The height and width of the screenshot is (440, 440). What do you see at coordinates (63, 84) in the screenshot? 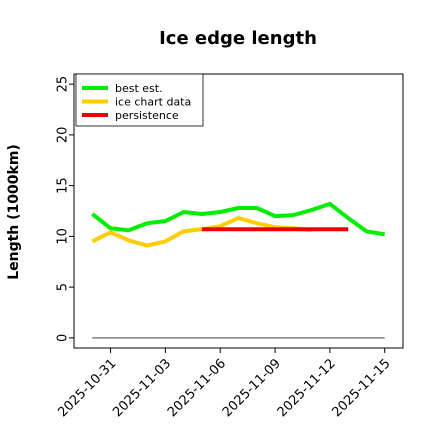
I see `y-tick-label: 25` at bounding box center [63, 84].